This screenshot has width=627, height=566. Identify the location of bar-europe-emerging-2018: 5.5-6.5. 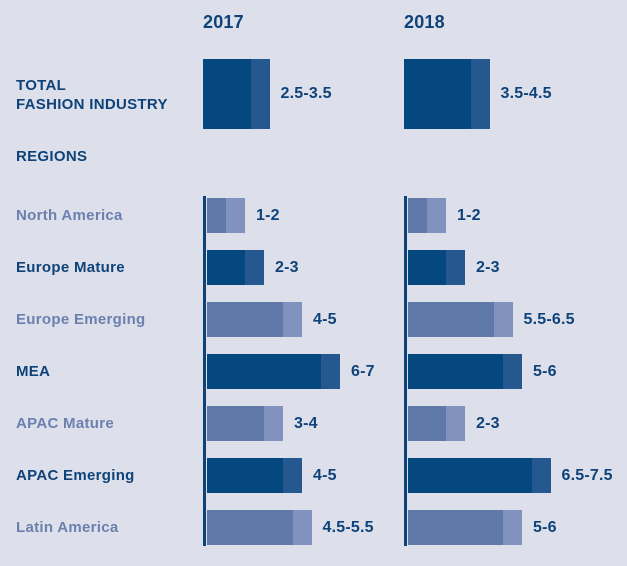
(491, 319).